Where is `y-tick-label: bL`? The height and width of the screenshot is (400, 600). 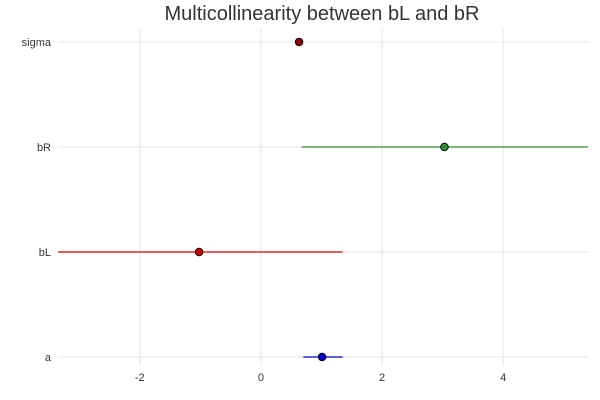 y-tick-label: bL is located at coordinates (45, 253).